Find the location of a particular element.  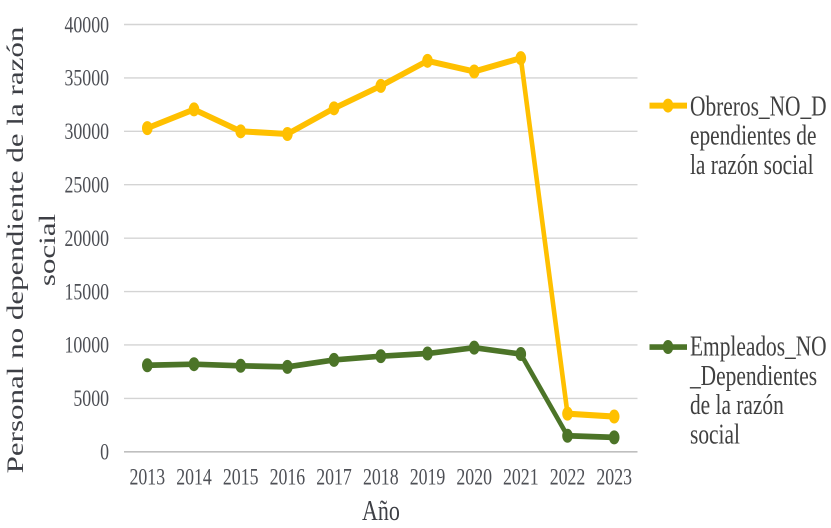

svg-text: 25000 is located at coordinates (87, 184).